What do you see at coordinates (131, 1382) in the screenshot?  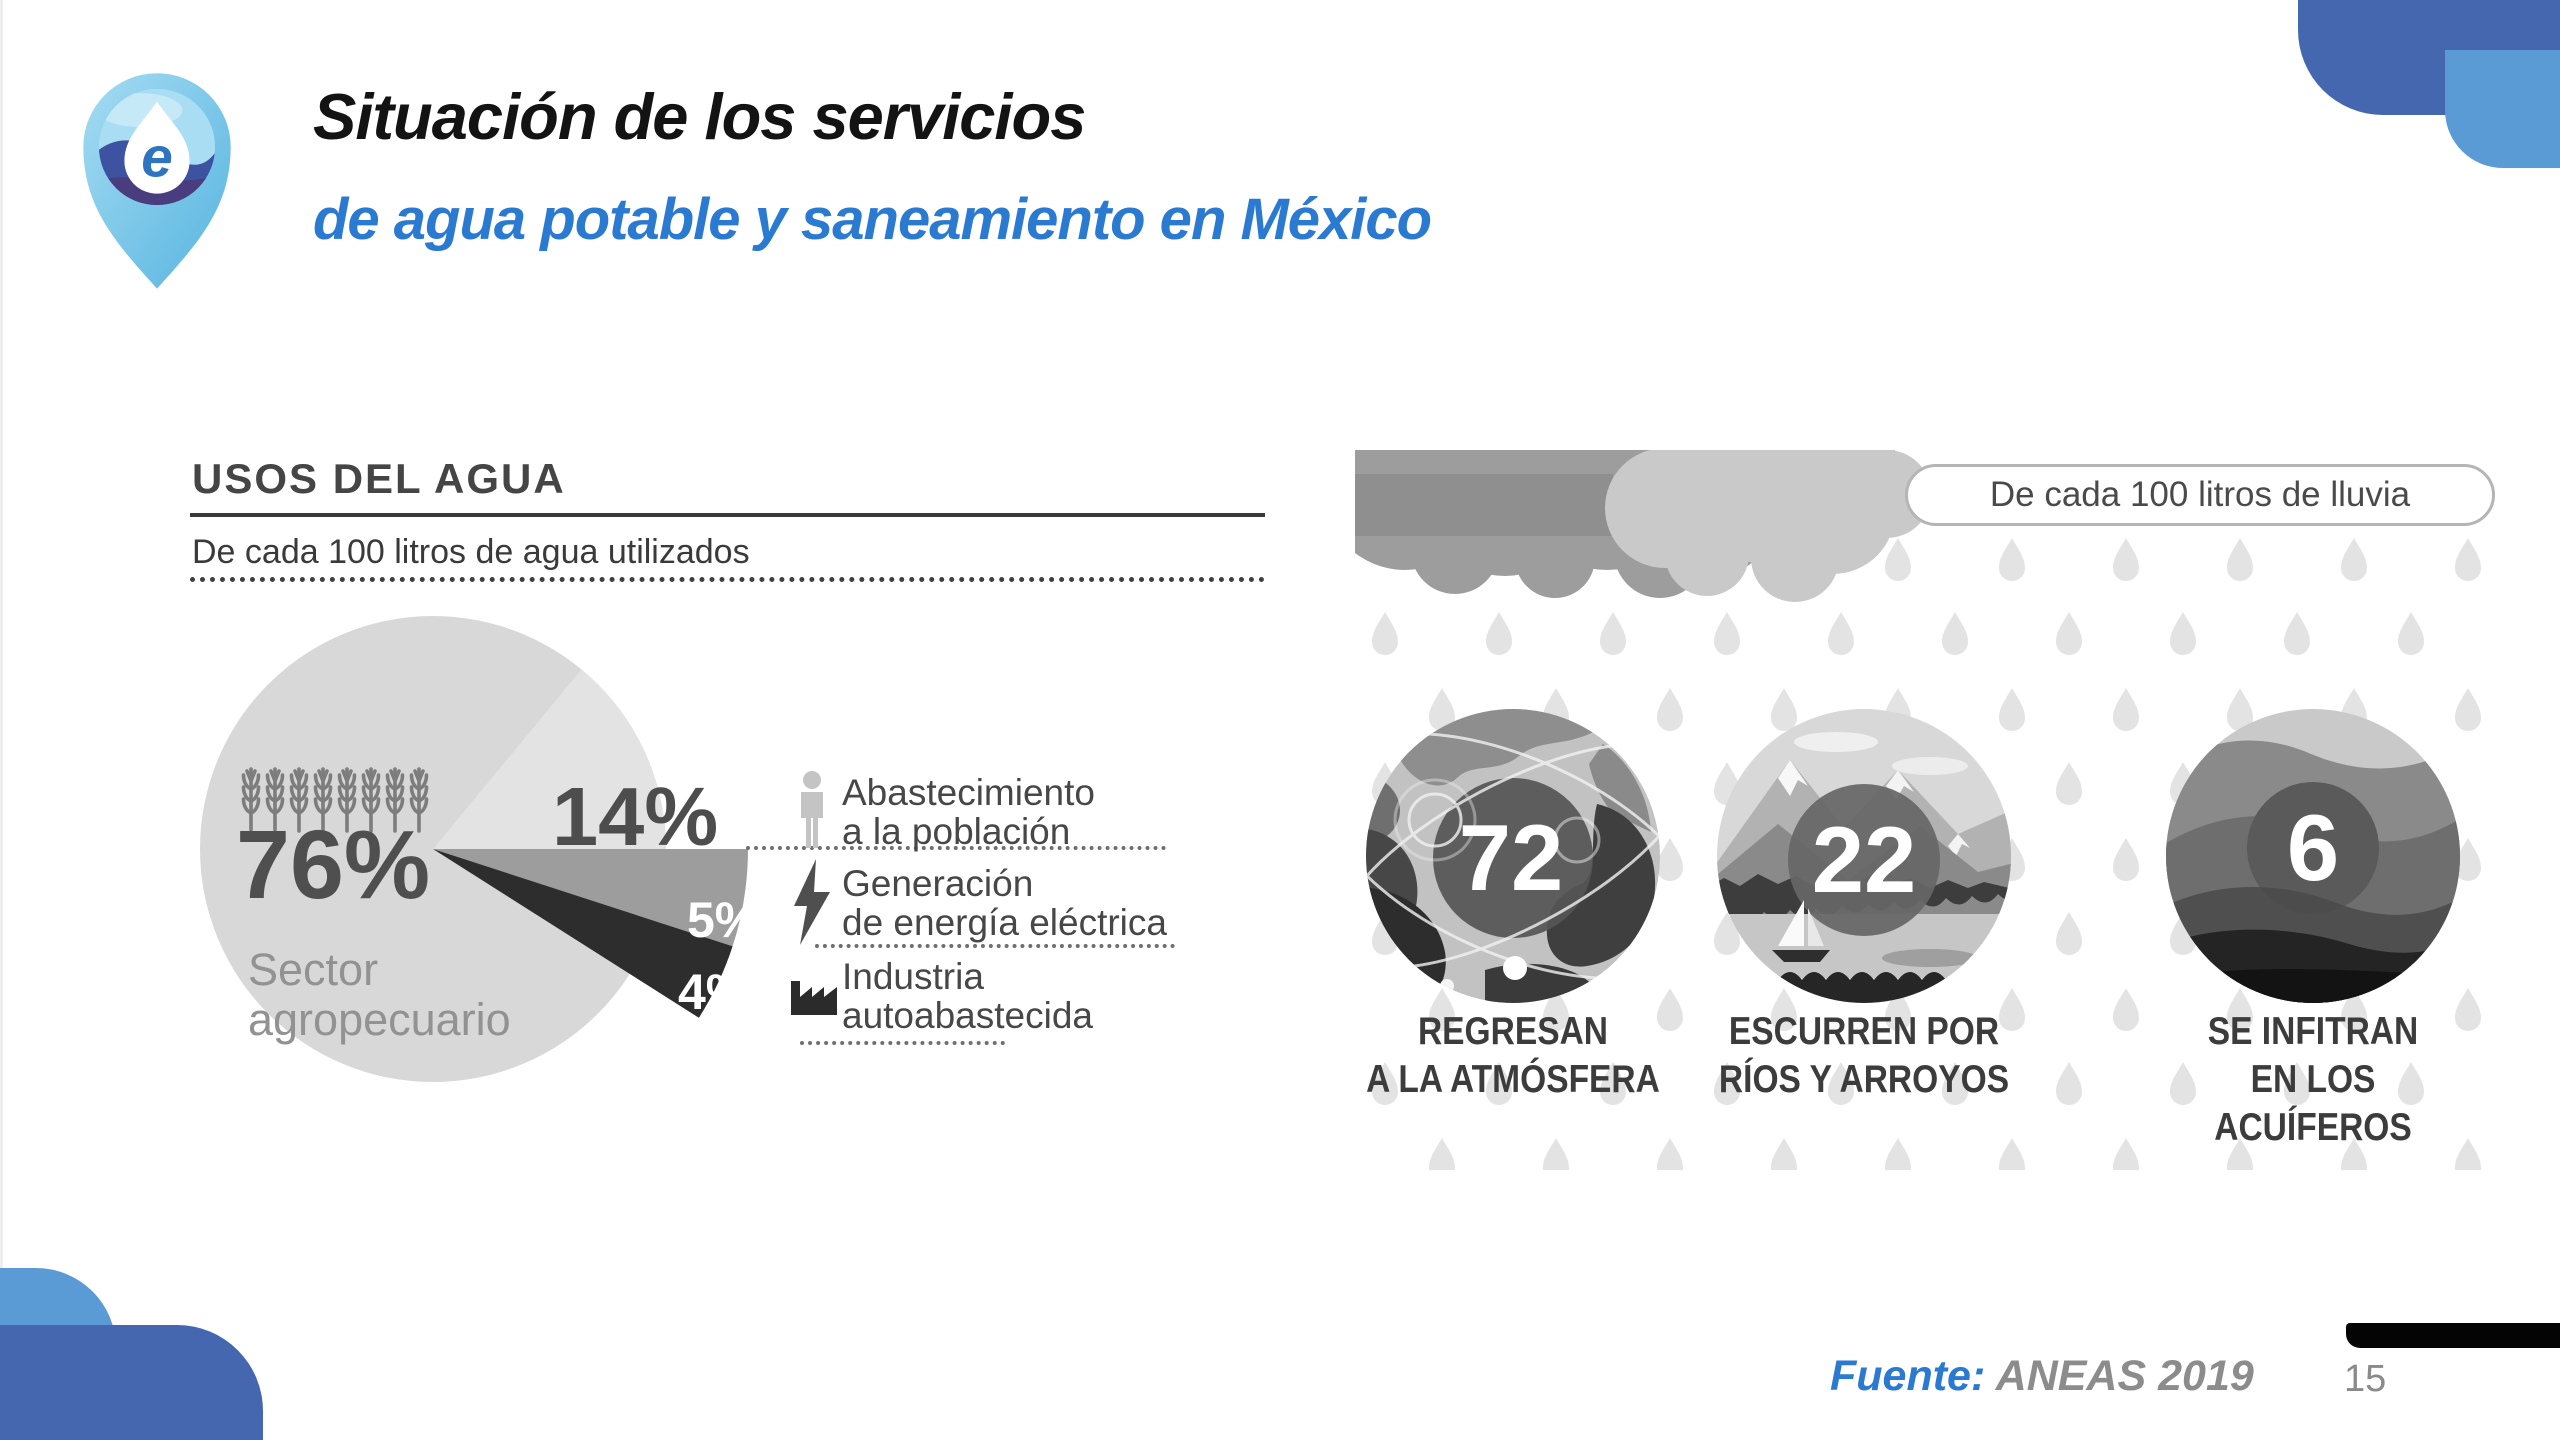 I see `decor-bottom-left-dark-shape` at bounding box center [131, 1382].